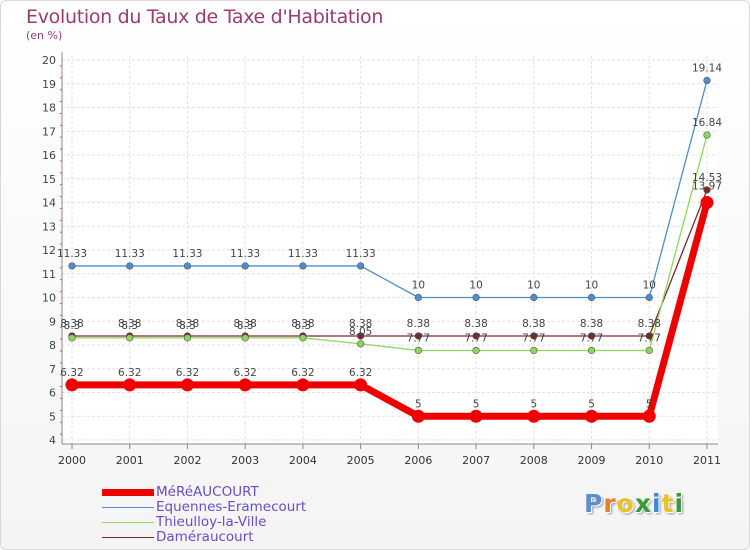  I want to click on legend-item: Thieulloy-la-Ville, so click(204, 522).